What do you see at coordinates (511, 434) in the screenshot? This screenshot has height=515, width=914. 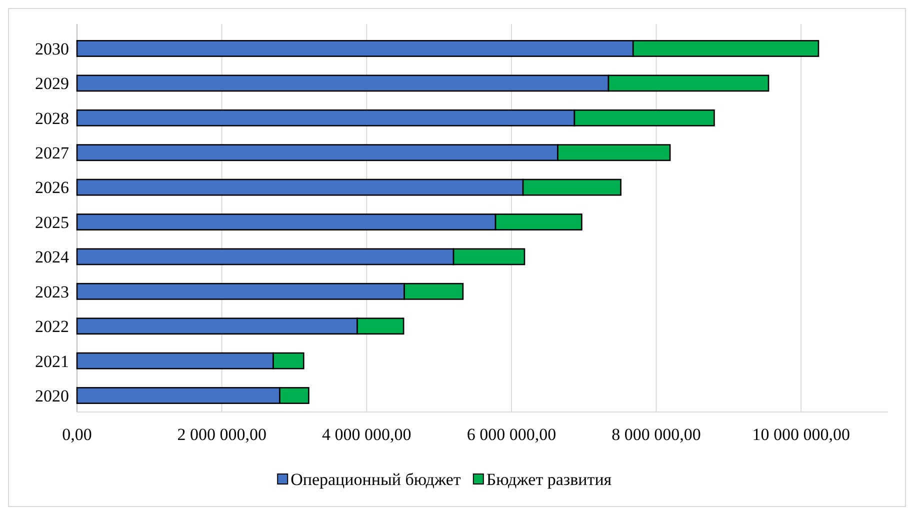 I see `x-tick-label: 6 000 000,00` at bounding box center [511, 434].